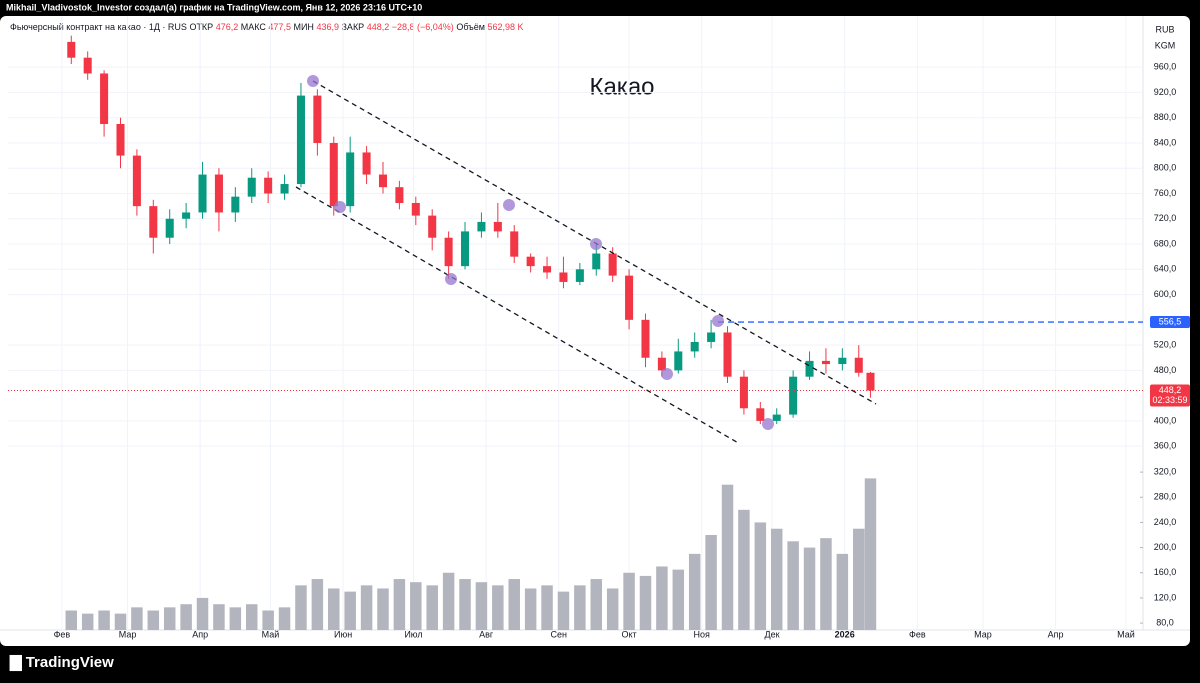  What do you see at coordinates (702, 634) in the screenshot?
I see `x-tick-label: Ноя` at bounding box center [702, 634].